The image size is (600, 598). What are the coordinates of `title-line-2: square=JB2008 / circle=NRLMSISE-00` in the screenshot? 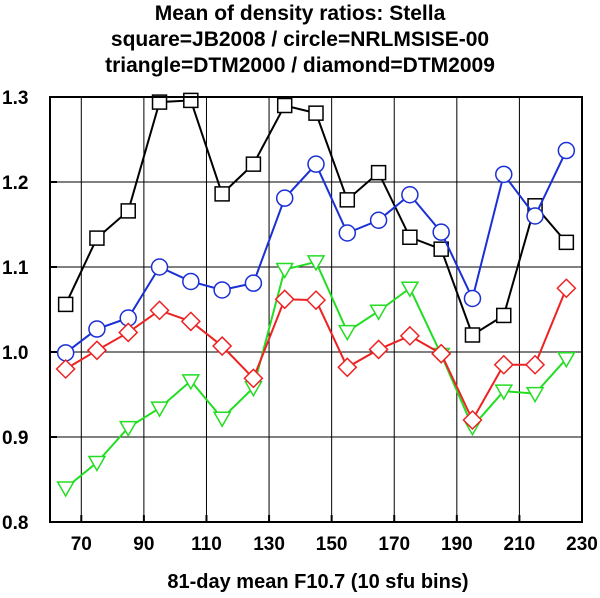 It's located at (300, 39).